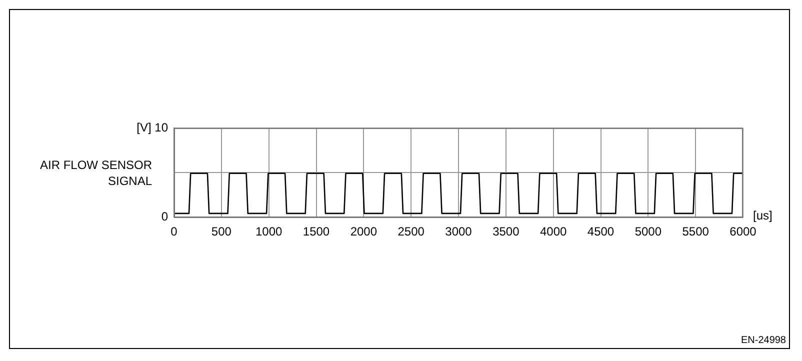 This screenshot has width=802, height=361. I want to click on x-tick-label: 3000, so click(458, 231).